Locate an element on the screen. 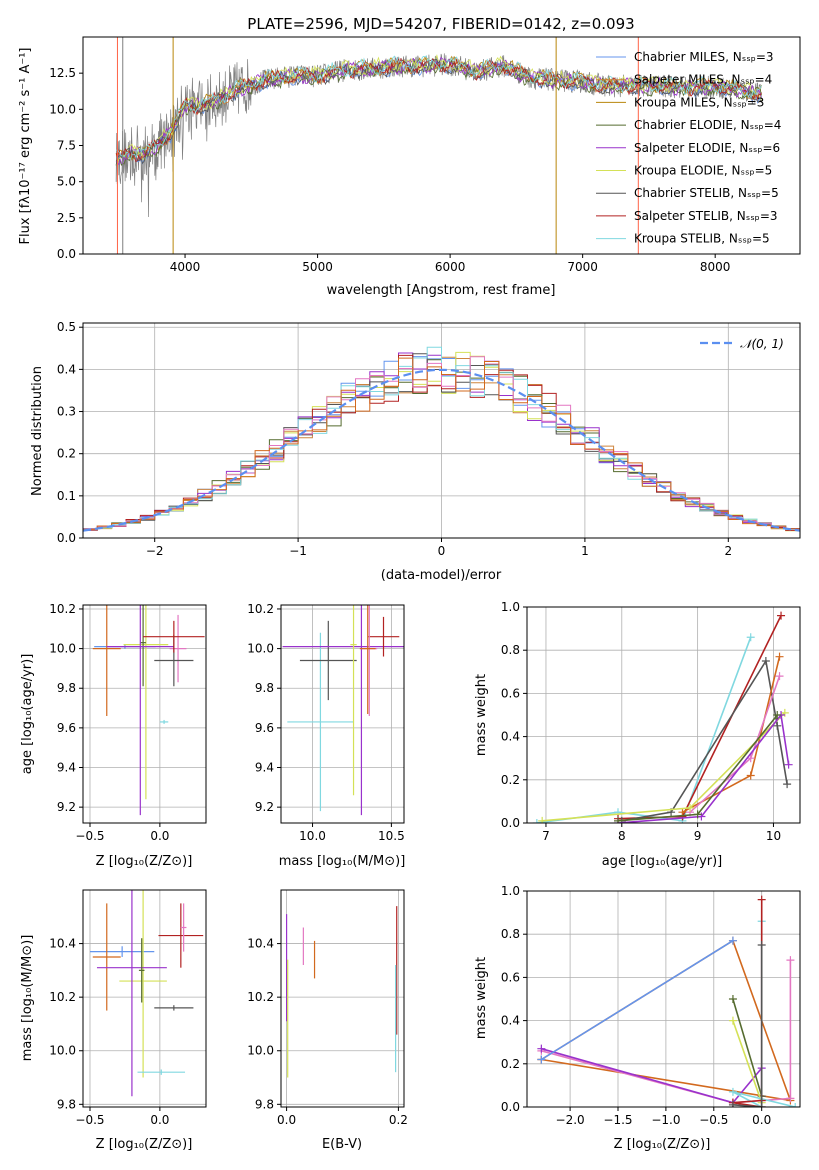 The height and width of the screenshot is (1170, 819). x-tick-label: 10 is located at coordinates (773, 836).